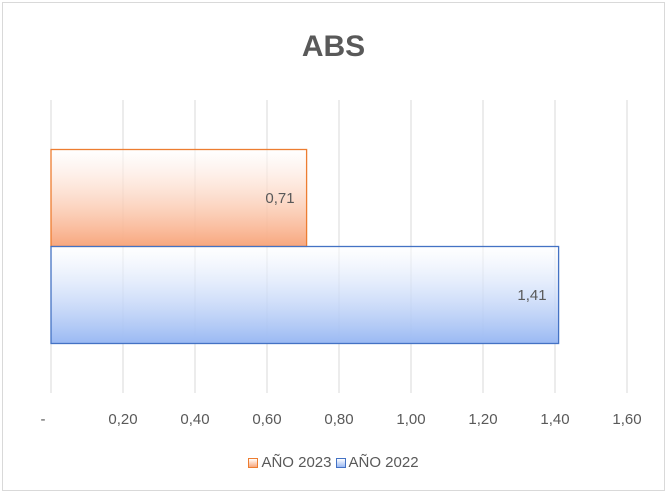  I want to click on chart-title: ABS, so click(333, 46).